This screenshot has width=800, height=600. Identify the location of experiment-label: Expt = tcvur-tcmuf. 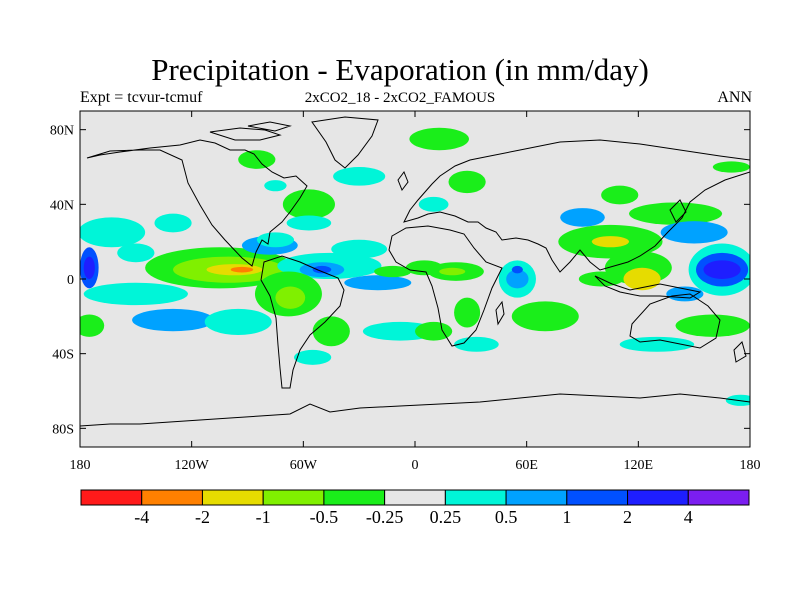
(141, 97).